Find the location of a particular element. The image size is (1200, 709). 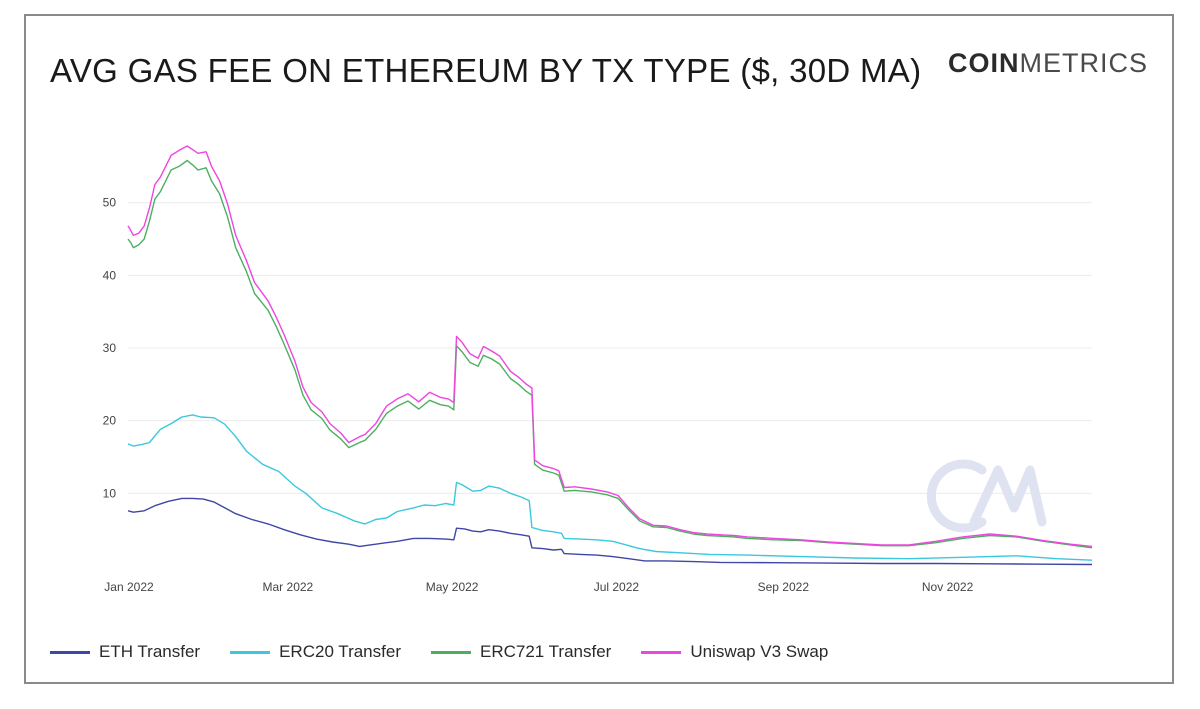

legend-label: Uniswap V3 Swap is located at coordinates (759, 651).